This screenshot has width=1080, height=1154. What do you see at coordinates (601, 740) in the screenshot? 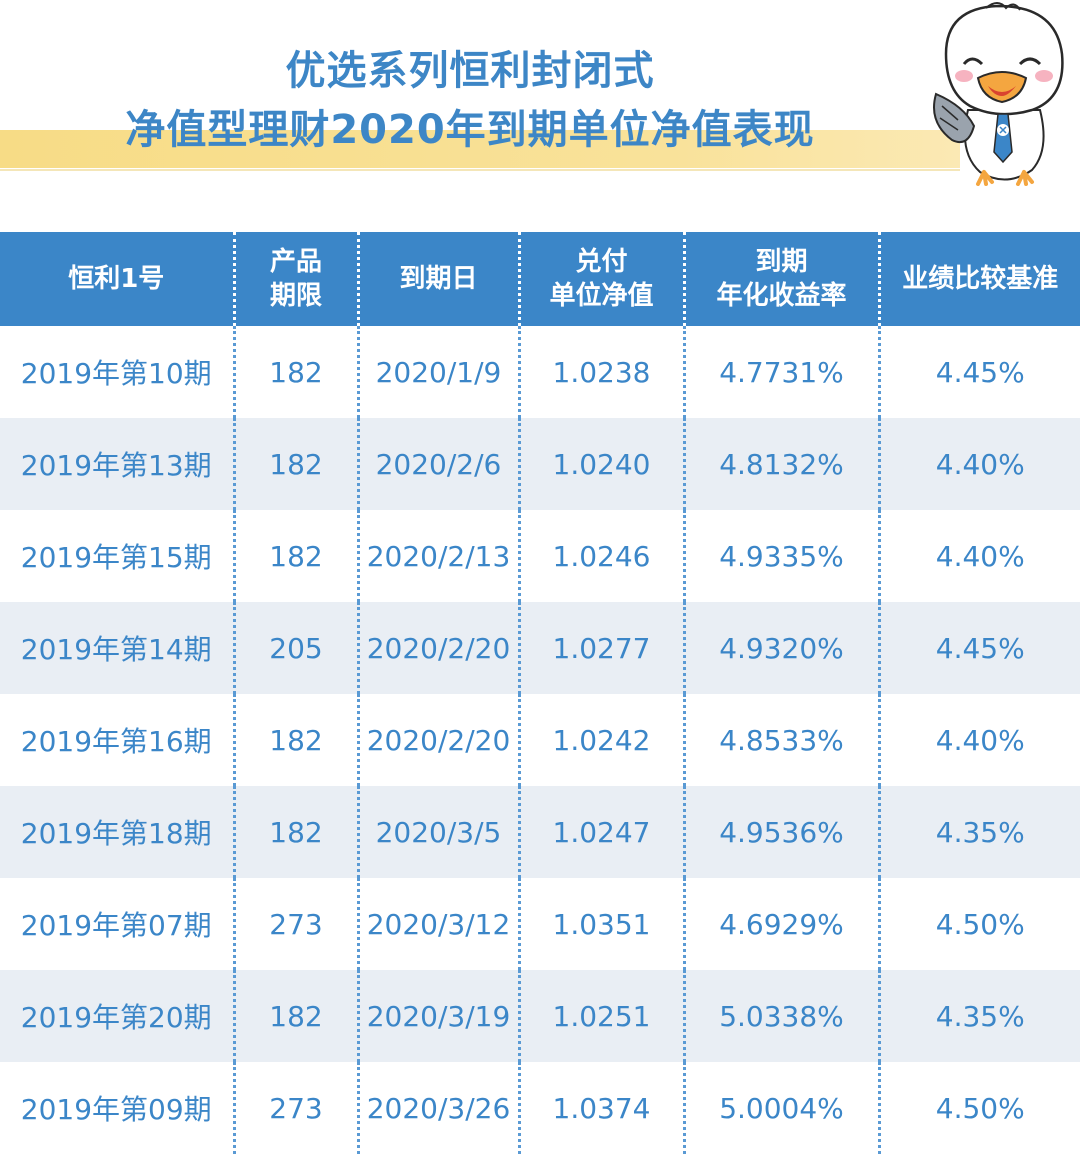
I see `cell-nav: 1.0242` at bounding box center [601, 740].